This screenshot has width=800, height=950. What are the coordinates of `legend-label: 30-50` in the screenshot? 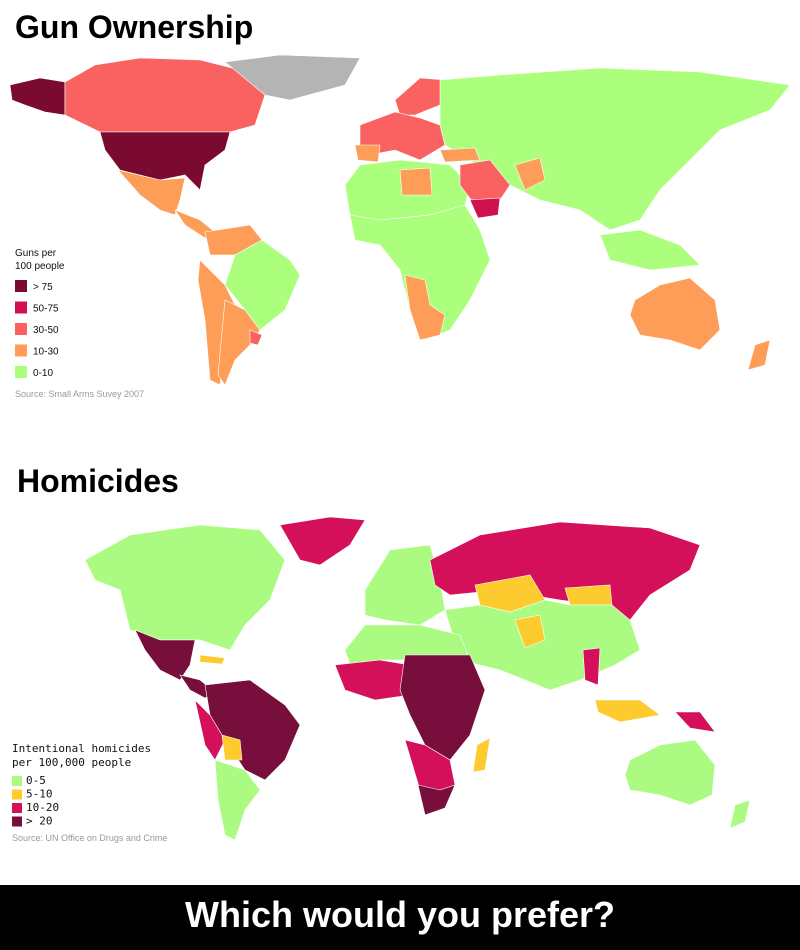 It's located at (46, 330).